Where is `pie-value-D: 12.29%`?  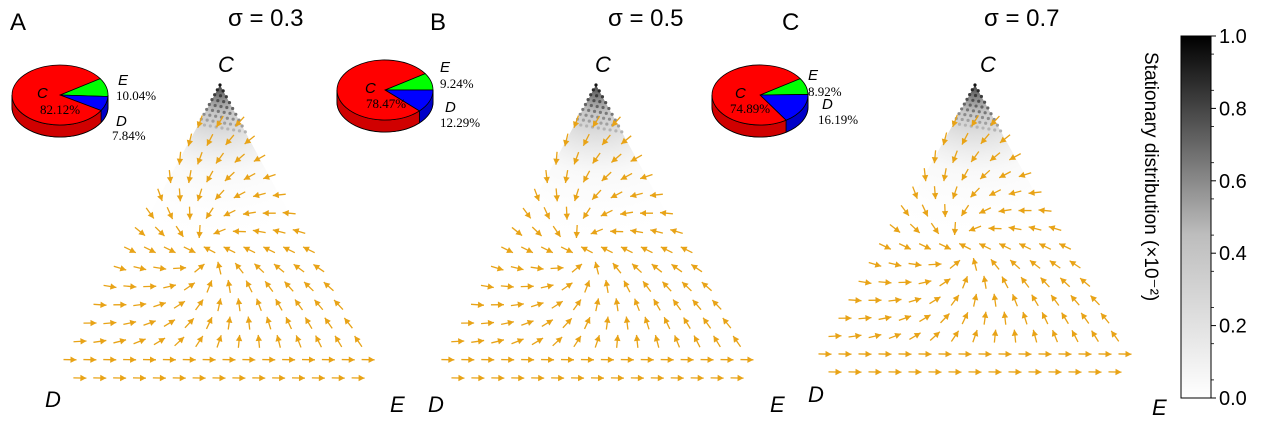
pie-value-D: 12.29% is located at coordinates (460, 122).